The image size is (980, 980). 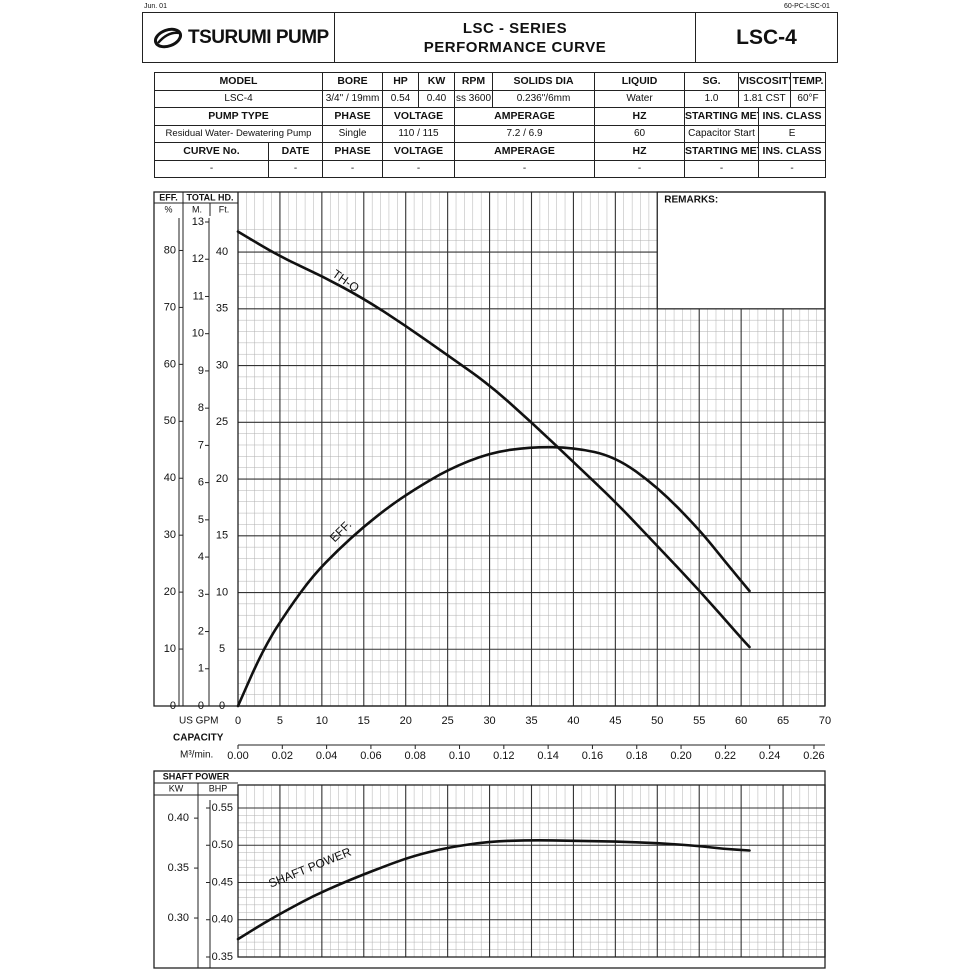 I want to click on head-ft-tick-label: 20, so click(x=222, y=479).